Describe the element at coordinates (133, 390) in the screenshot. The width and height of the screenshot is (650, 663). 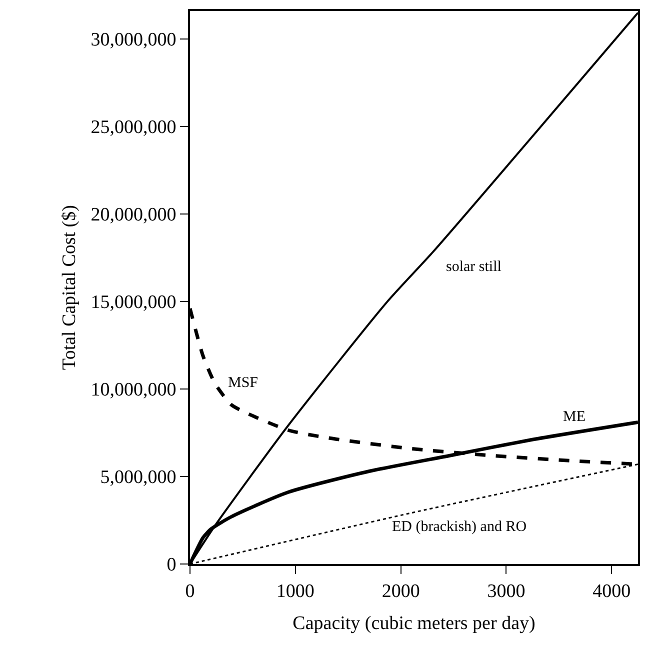
I see `y-tick-label: 10,000,000` at that location.